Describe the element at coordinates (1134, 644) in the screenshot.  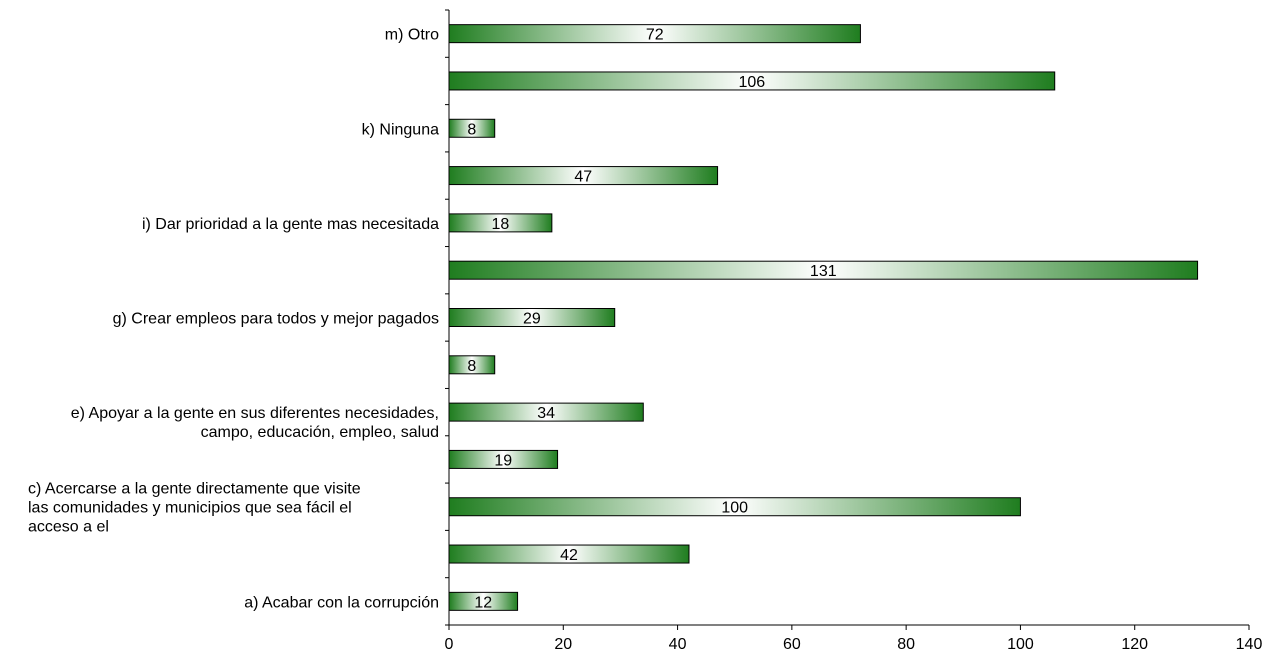
I see `x-tick-label: 120` at that location.